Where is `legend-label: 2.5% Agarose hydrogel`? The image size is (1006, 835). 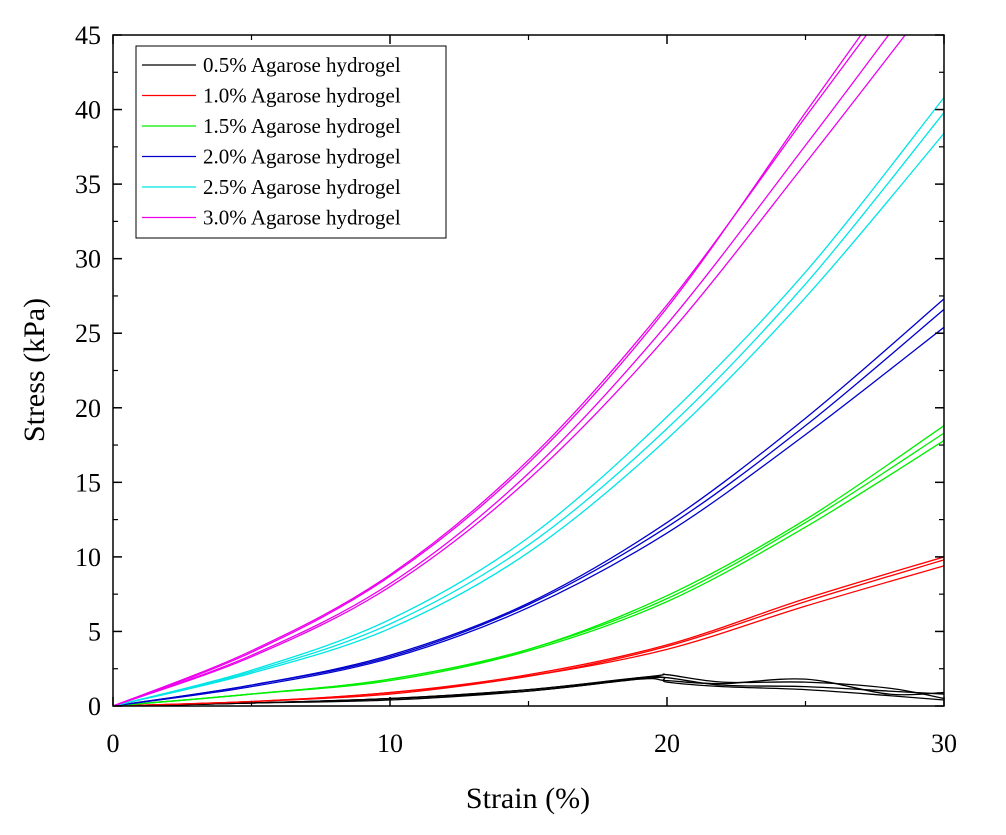 legend-label: 2.5% Agarose hydrogel is located at coordinates (302, 187).